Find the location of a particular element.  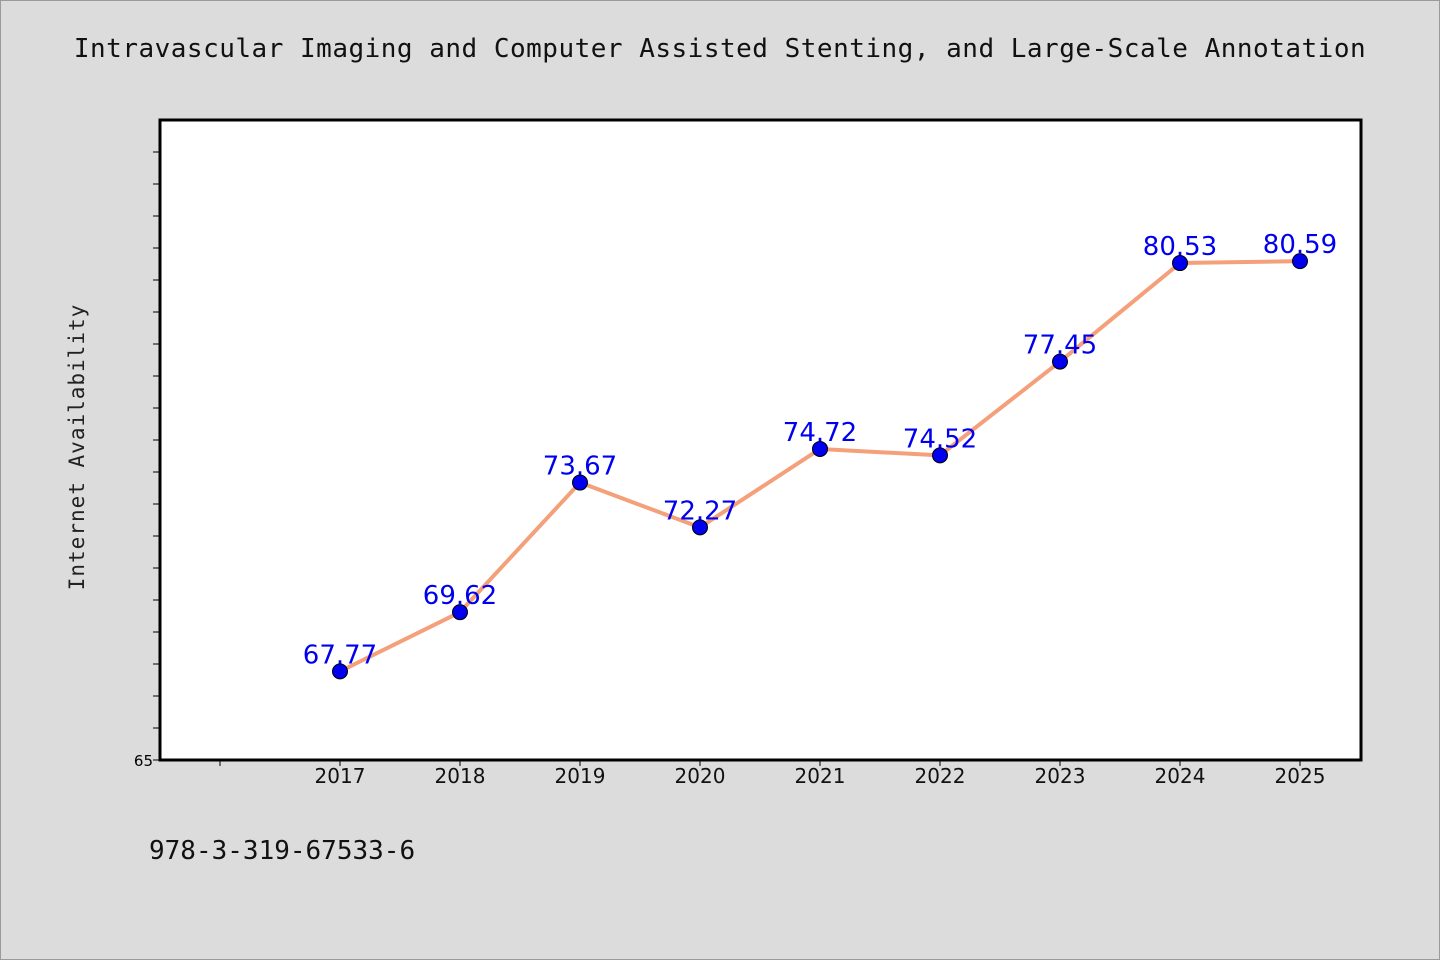

footer-isbn: 978-3-319-67533-6 is located at coordinates (282, 851).